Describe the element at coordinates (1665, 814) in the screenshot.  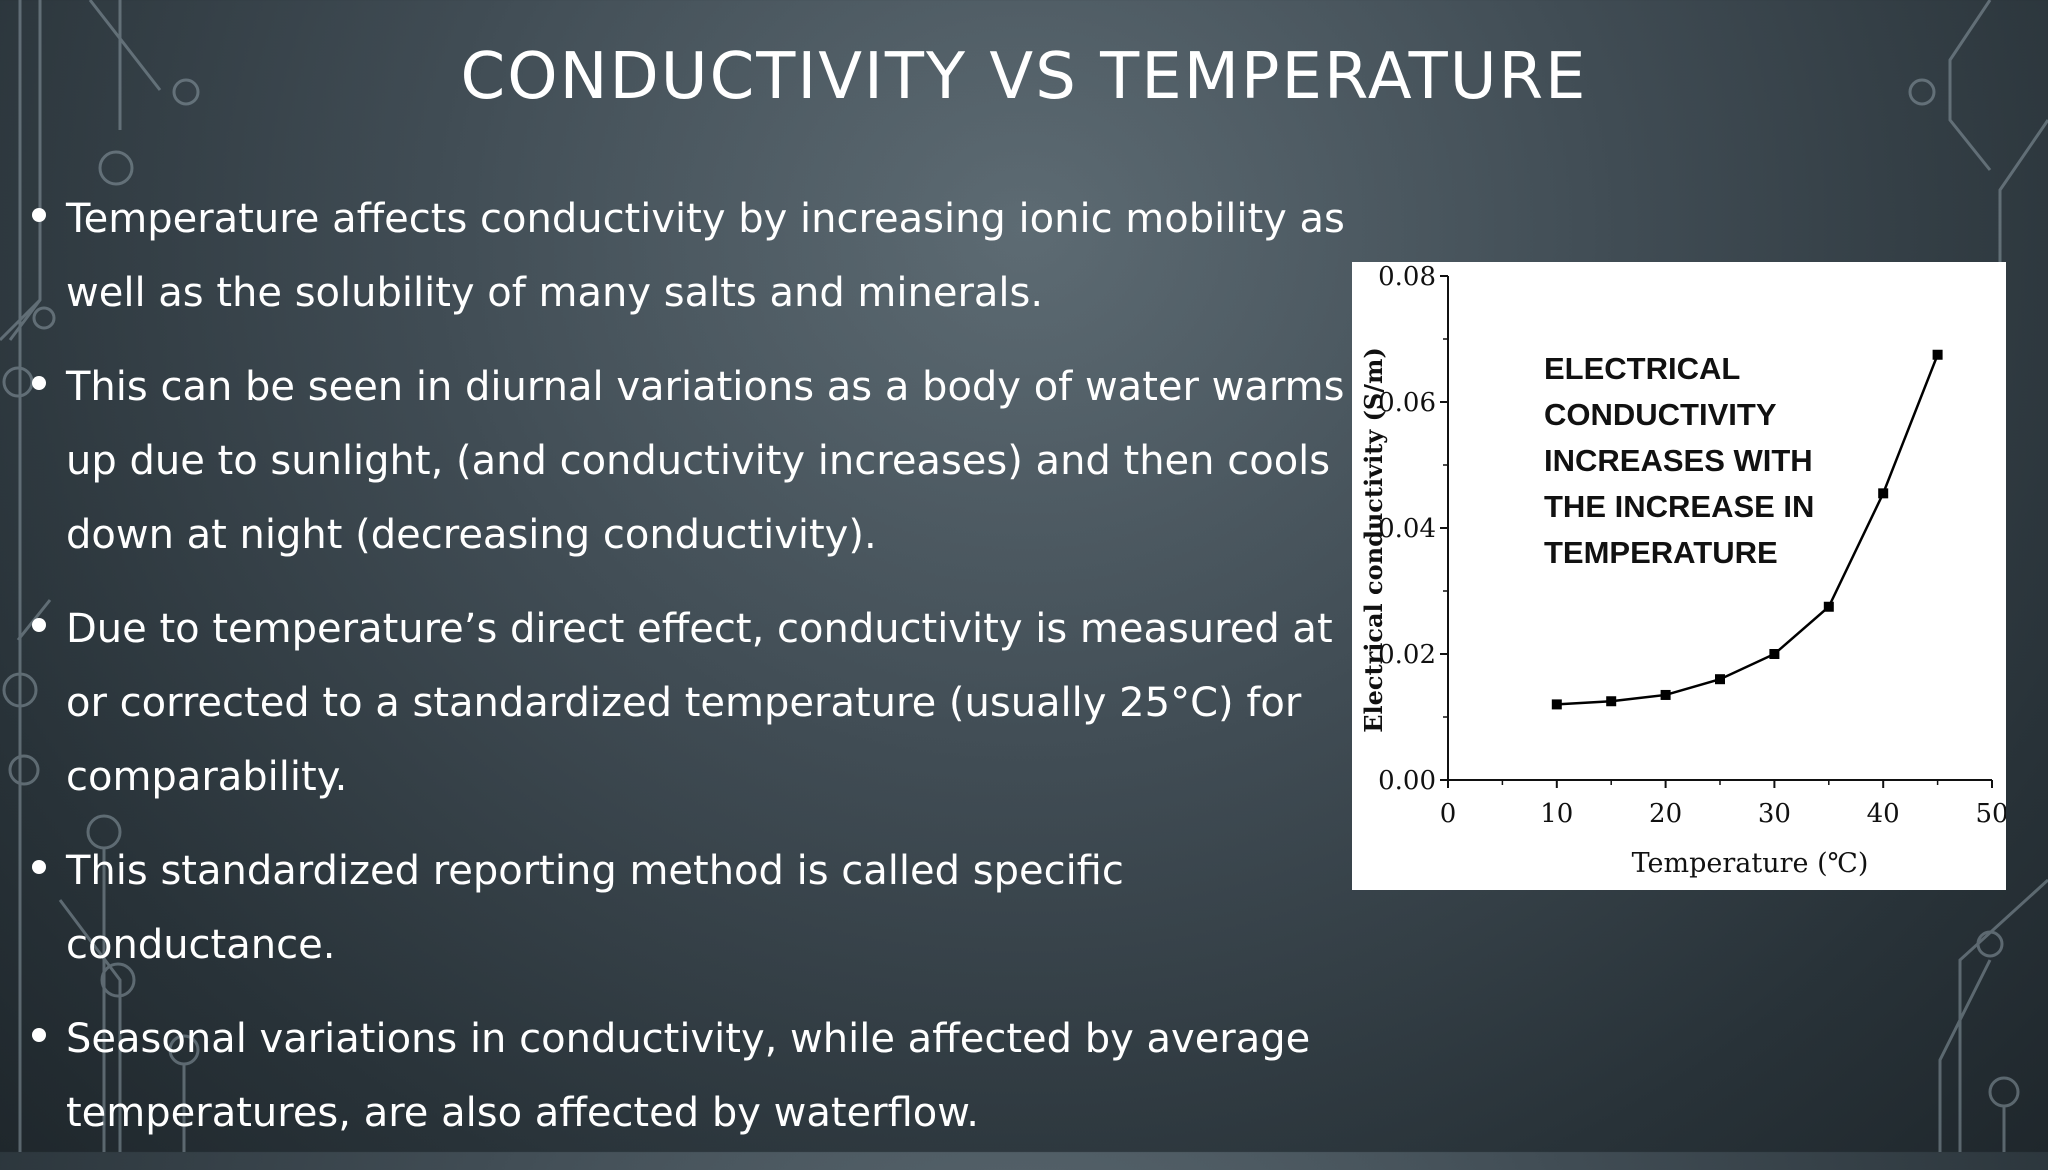
I see `x-tick-label: 20` at that location.